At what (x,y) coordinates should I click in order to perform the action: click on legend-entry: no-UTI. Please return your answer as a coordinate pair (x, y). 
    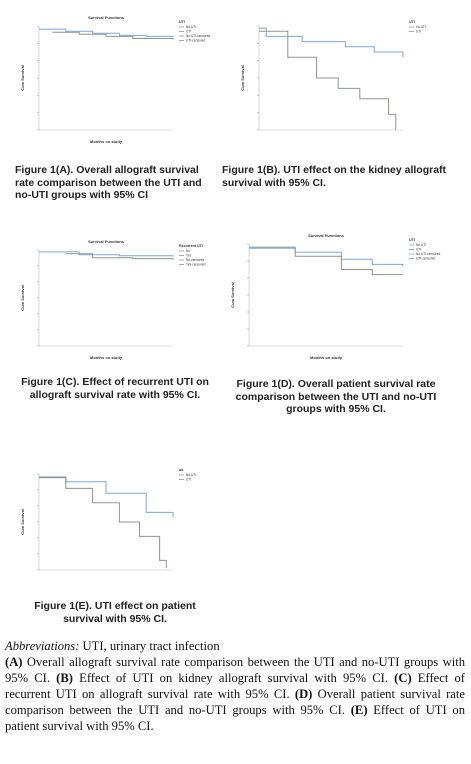
    Looking at the image, I should click on (421, 27).